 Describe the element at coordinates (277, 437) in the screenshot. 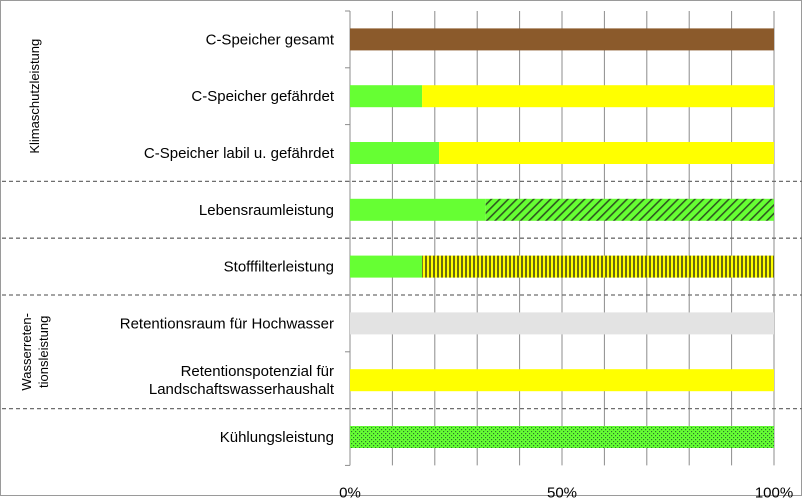

I see `category-label: Kühlungsleistung` at that location.